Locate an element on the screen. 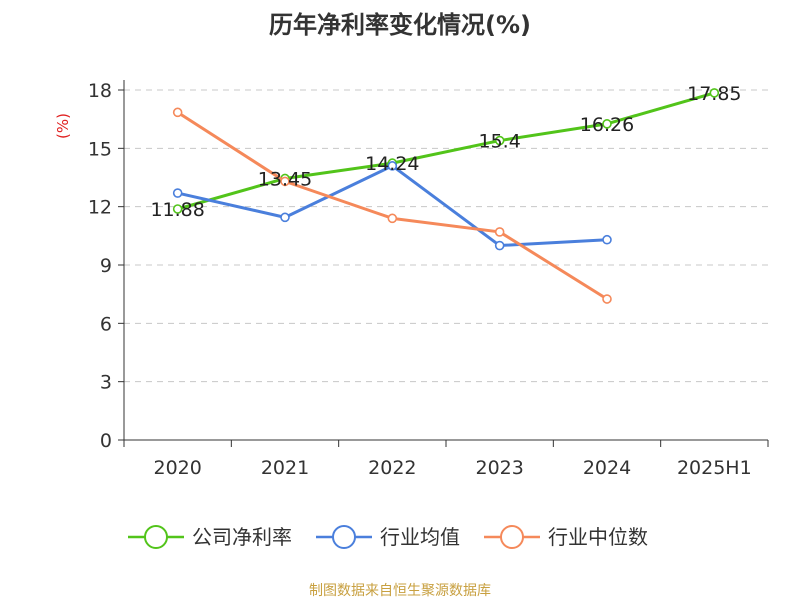 This screenshot has height=600, width=800. y-axis-unit-label: (%) is located at coordinates (63, 126).